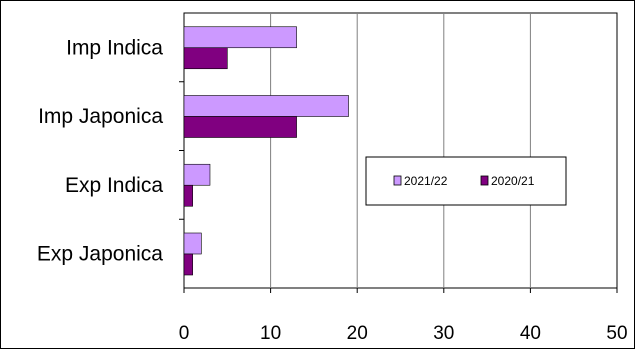 The height and width of the screenshot is (349, 635). Describe the element at coordinates (466, 181) in the screenshot. I see `legend: 2021/22 2020/21` at that location.